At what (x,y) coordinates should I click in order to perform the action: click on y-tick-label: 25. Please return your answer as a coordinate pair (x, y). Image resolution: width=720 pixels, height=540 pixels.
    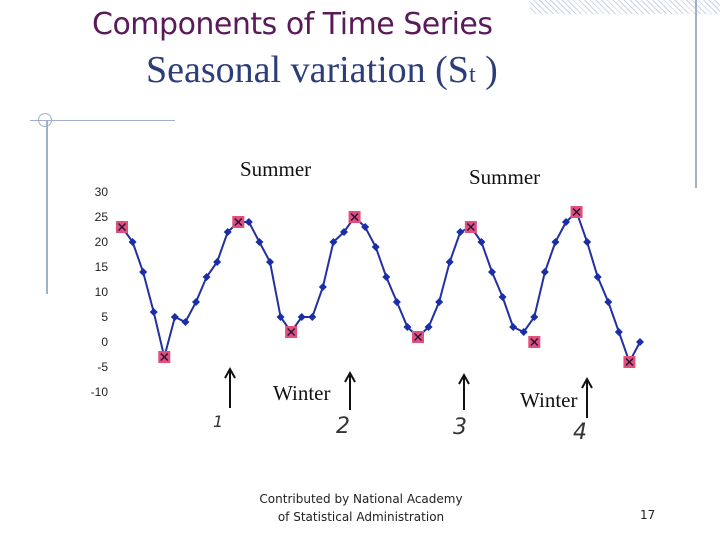
    Looking at the image, I should click on (102, 217).